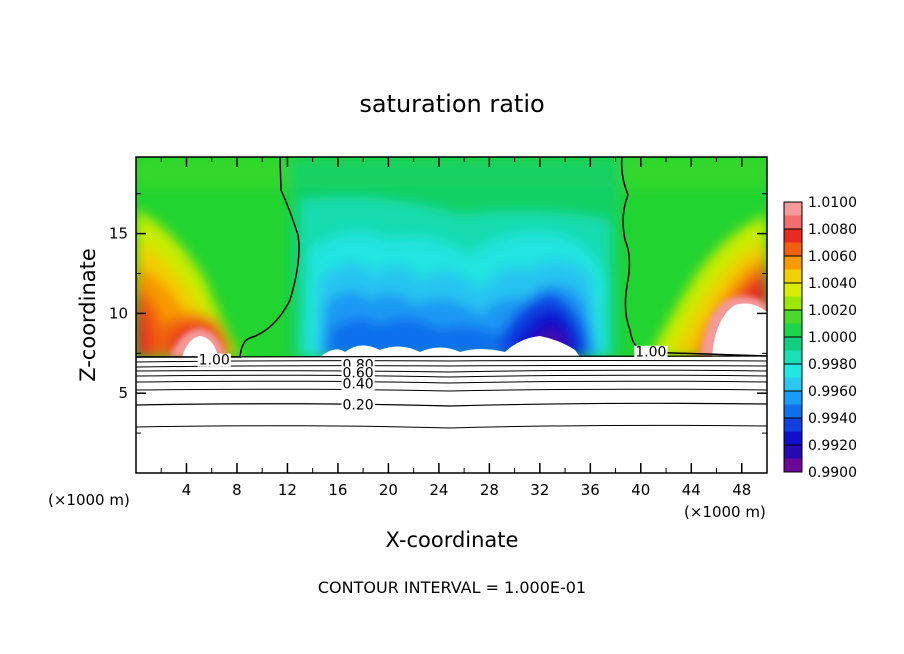  I want to click on colorbar-label: 0.9900, so click(832, 473).